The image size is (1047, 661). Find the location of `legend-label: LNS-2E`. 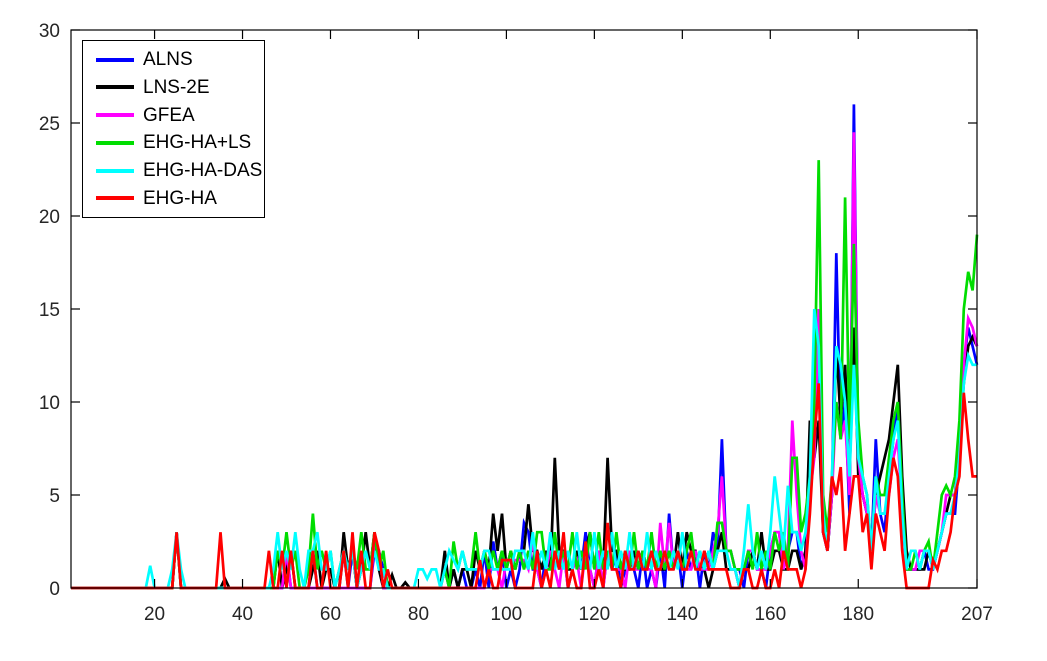

legend-label: LNS-2E is located at coordinates (176, 87).